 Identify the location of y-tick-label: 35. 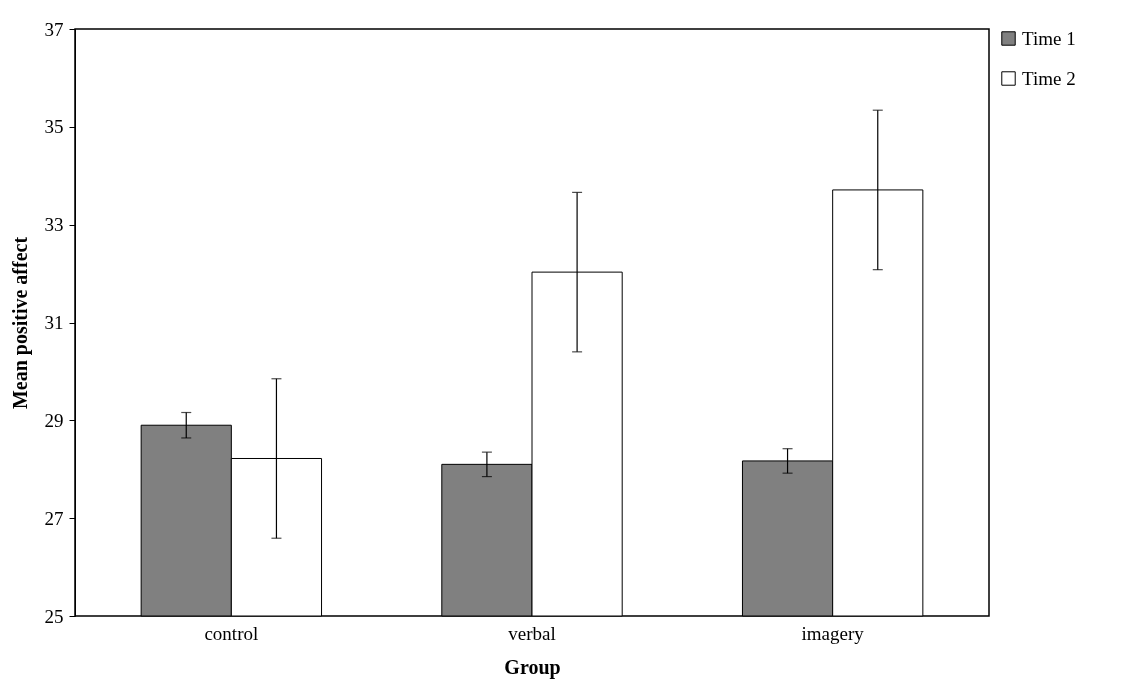
(54, 127).